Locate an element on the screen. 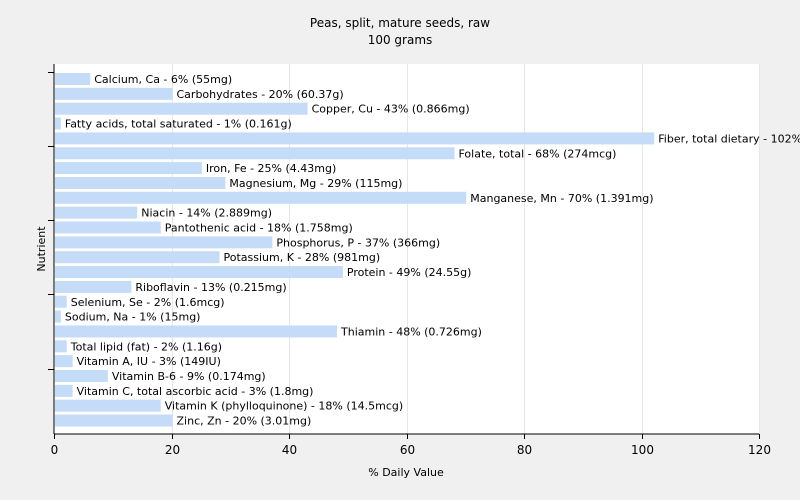 The width and height of the screenshot is (800, 500). bar-label: Total lipid (fat) - 2% (1.16g) is located at coordinates (146, 346).